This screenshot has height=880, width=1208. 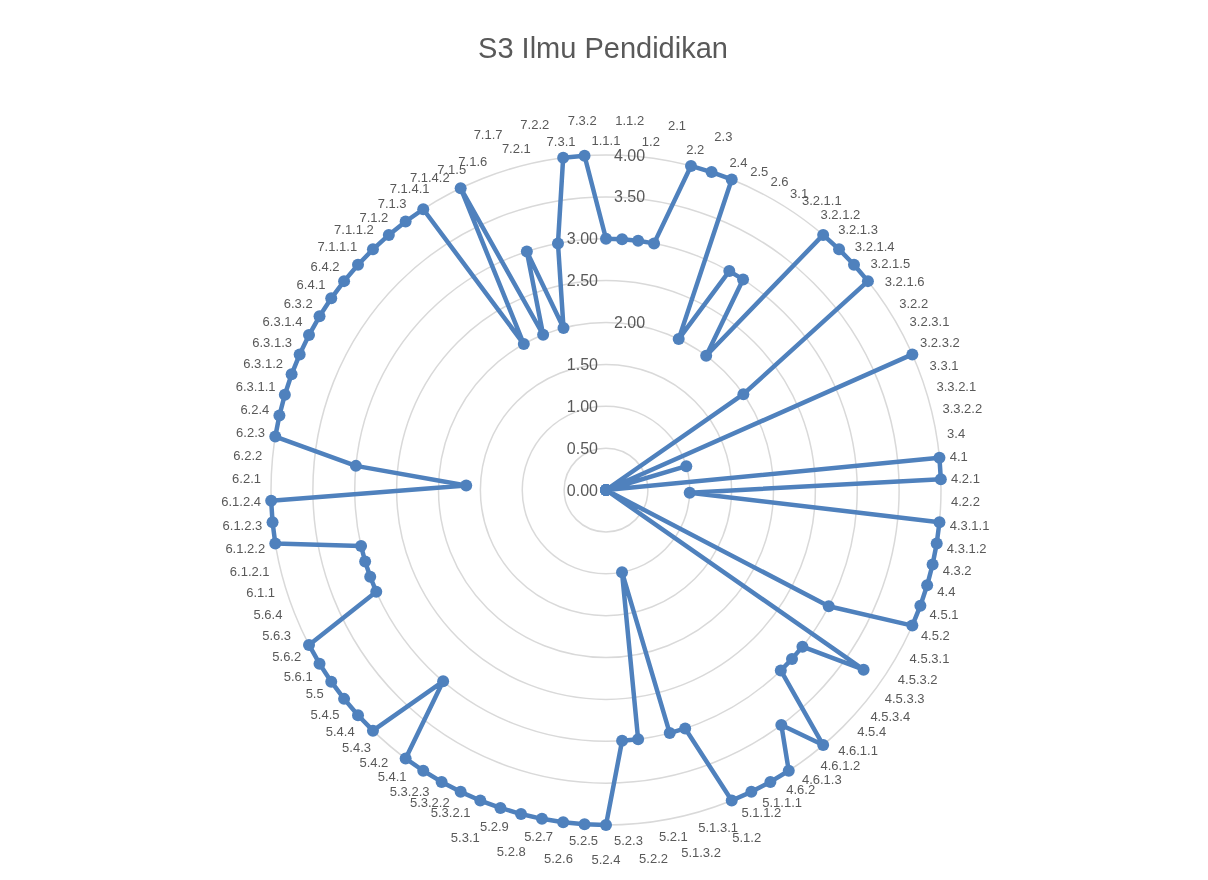 What do you see at coordinates (249, 571) in the screenshot?
I see `spoke-label: 6.1.2.1` at bounding box center [249, 571].